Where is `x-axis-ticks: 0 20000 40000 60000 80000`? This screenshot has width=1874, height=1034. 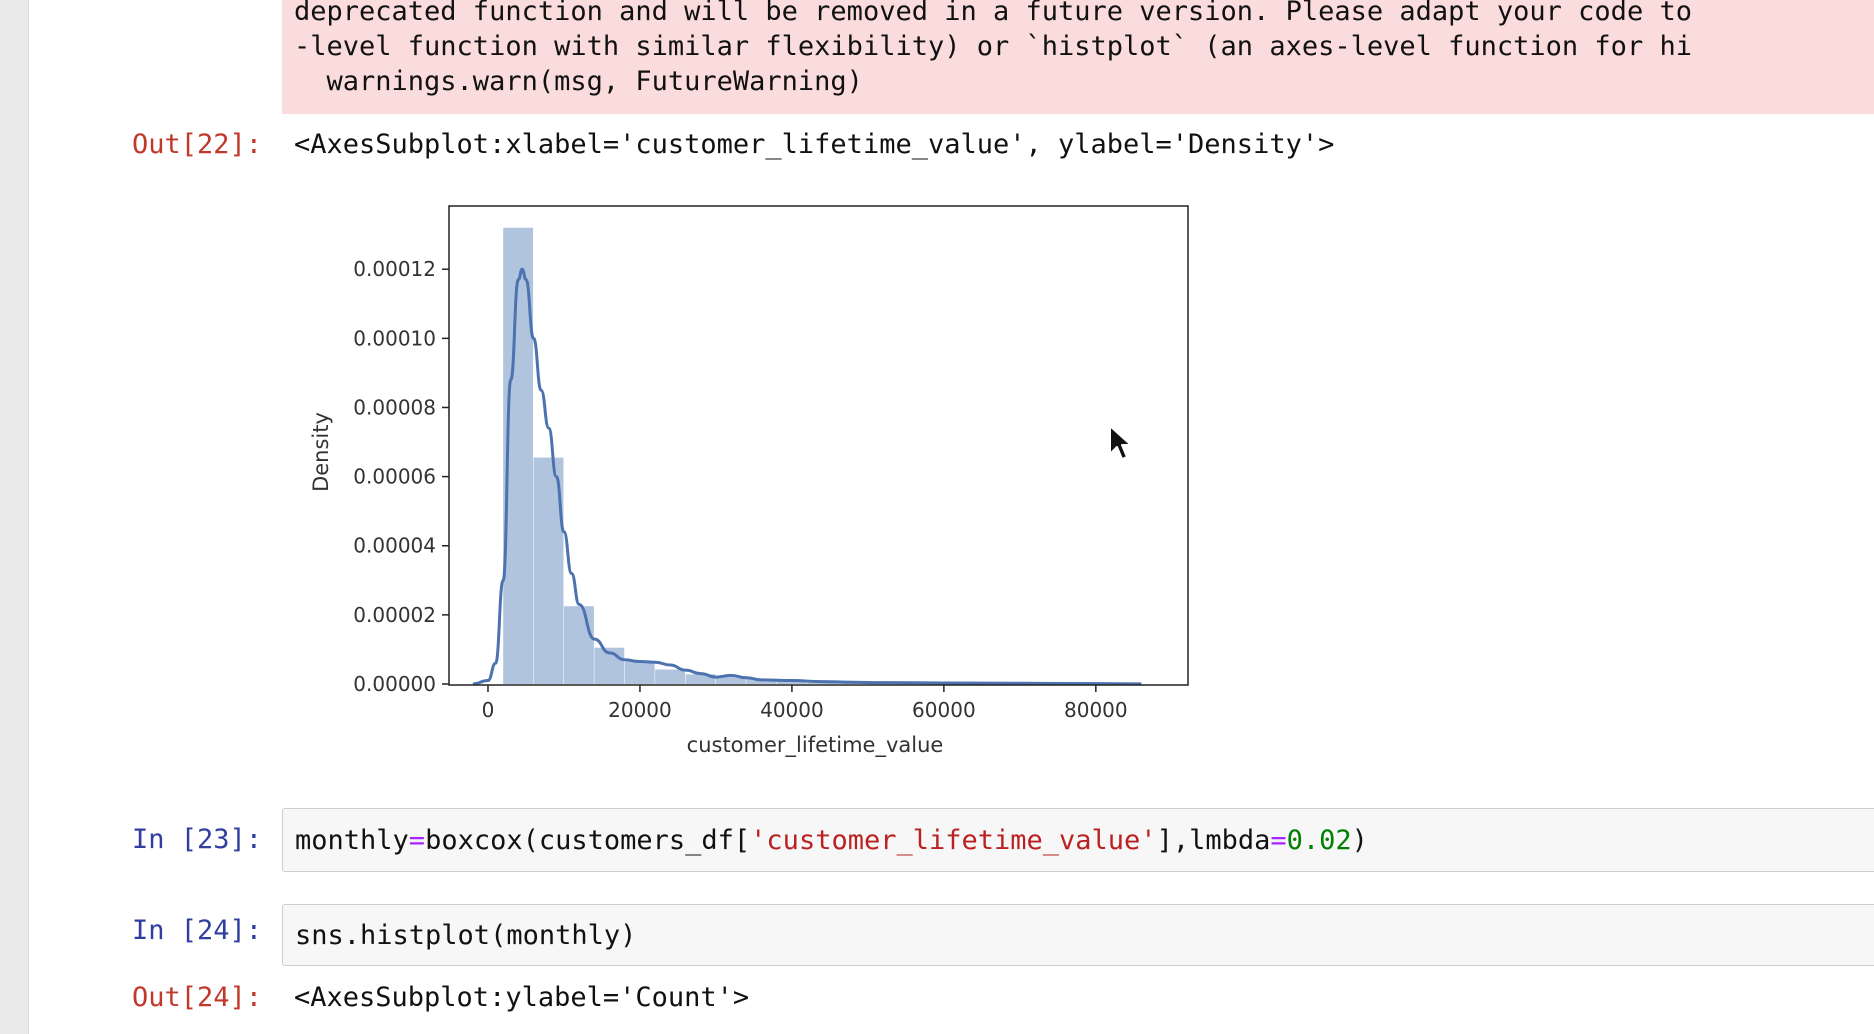 x-axis-ticks: 0 20000 40000 60000 80000 is located at coordinates (805, 703).